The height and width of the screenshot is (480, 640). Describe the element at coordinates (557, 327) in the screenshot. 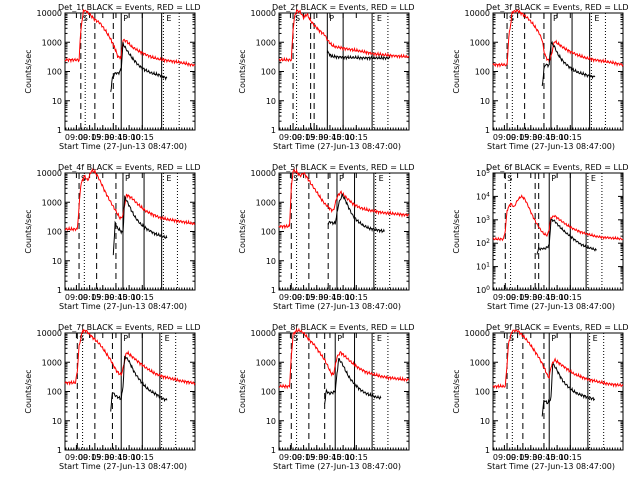

I see `chart-title: Det_9f BLACK = Events, RED = LLD` at that location.